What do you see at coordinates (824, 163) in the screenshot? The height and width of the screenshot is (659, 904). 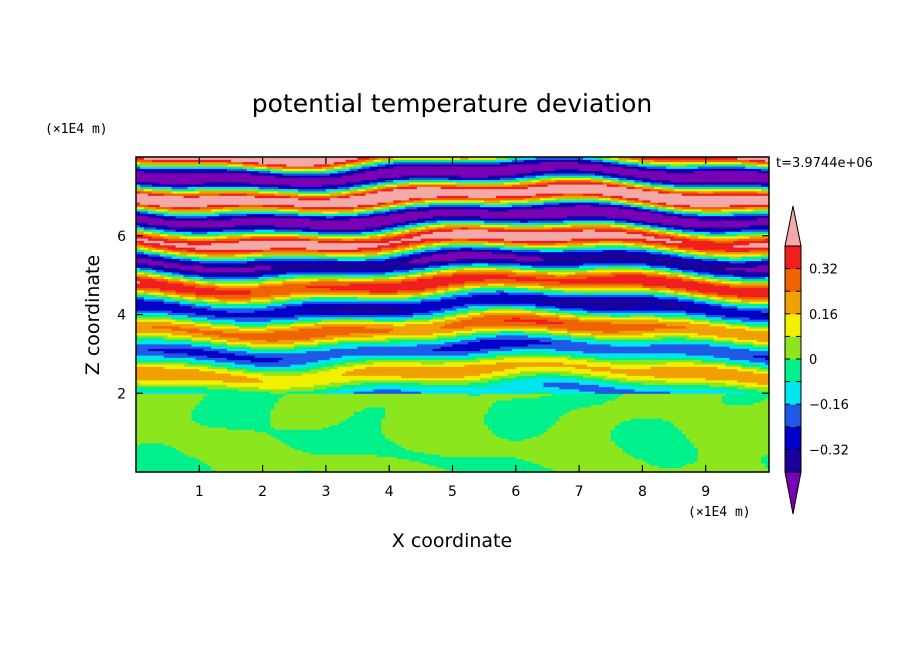 I see `time-label: t=3.9744e+06` at bounding box center [824, 163].